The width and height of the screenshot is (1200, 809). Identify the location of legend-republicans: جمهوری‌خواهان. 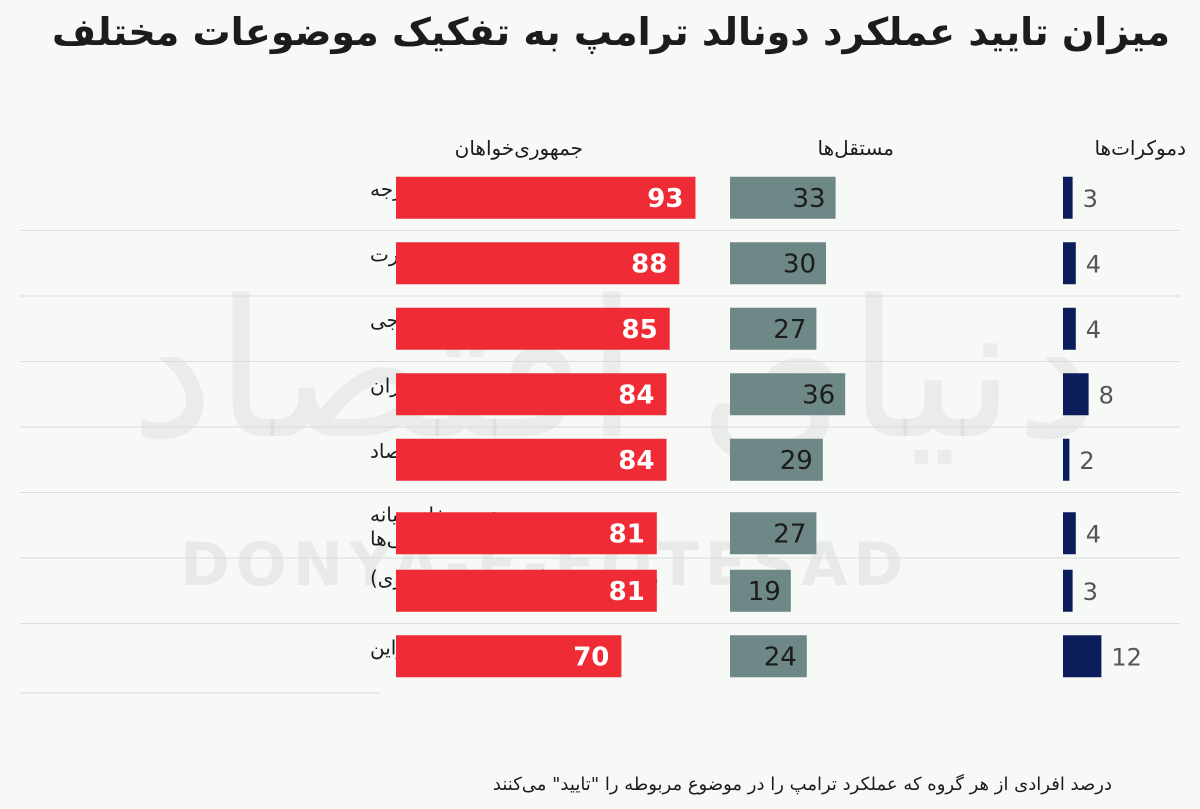
(518, 148).